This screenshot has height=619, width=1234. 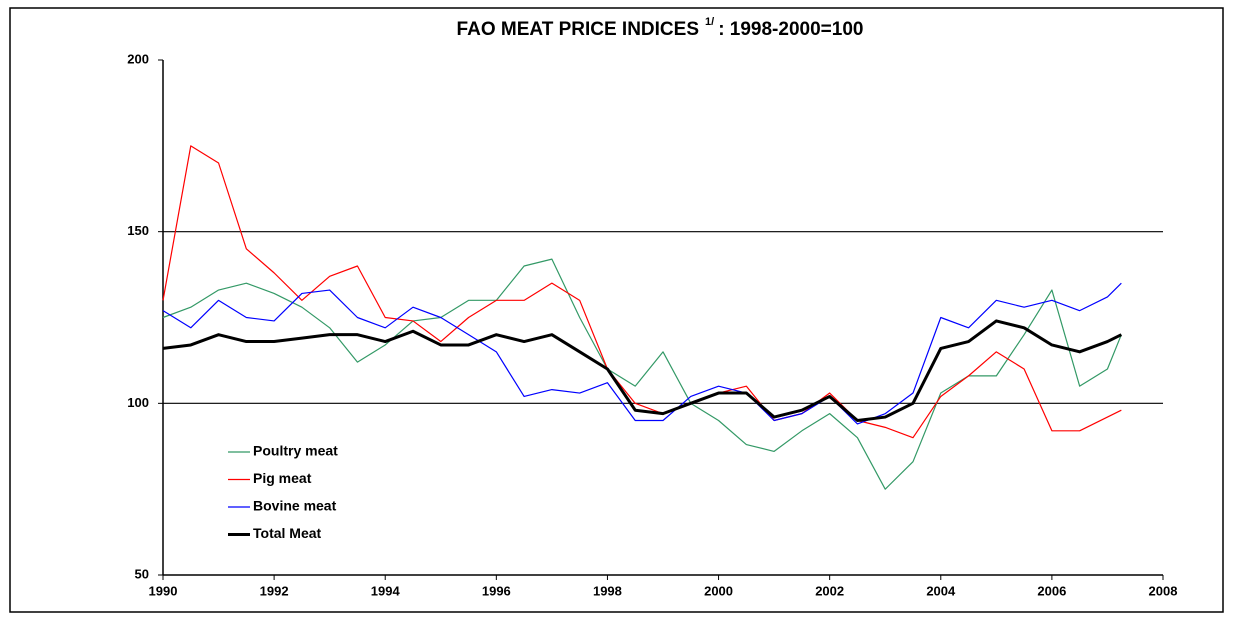 What do you see at coordinates (1163, 590) in the screenshot?
I see `x-tick-label: 2008` at bounding box center [1163, 590].